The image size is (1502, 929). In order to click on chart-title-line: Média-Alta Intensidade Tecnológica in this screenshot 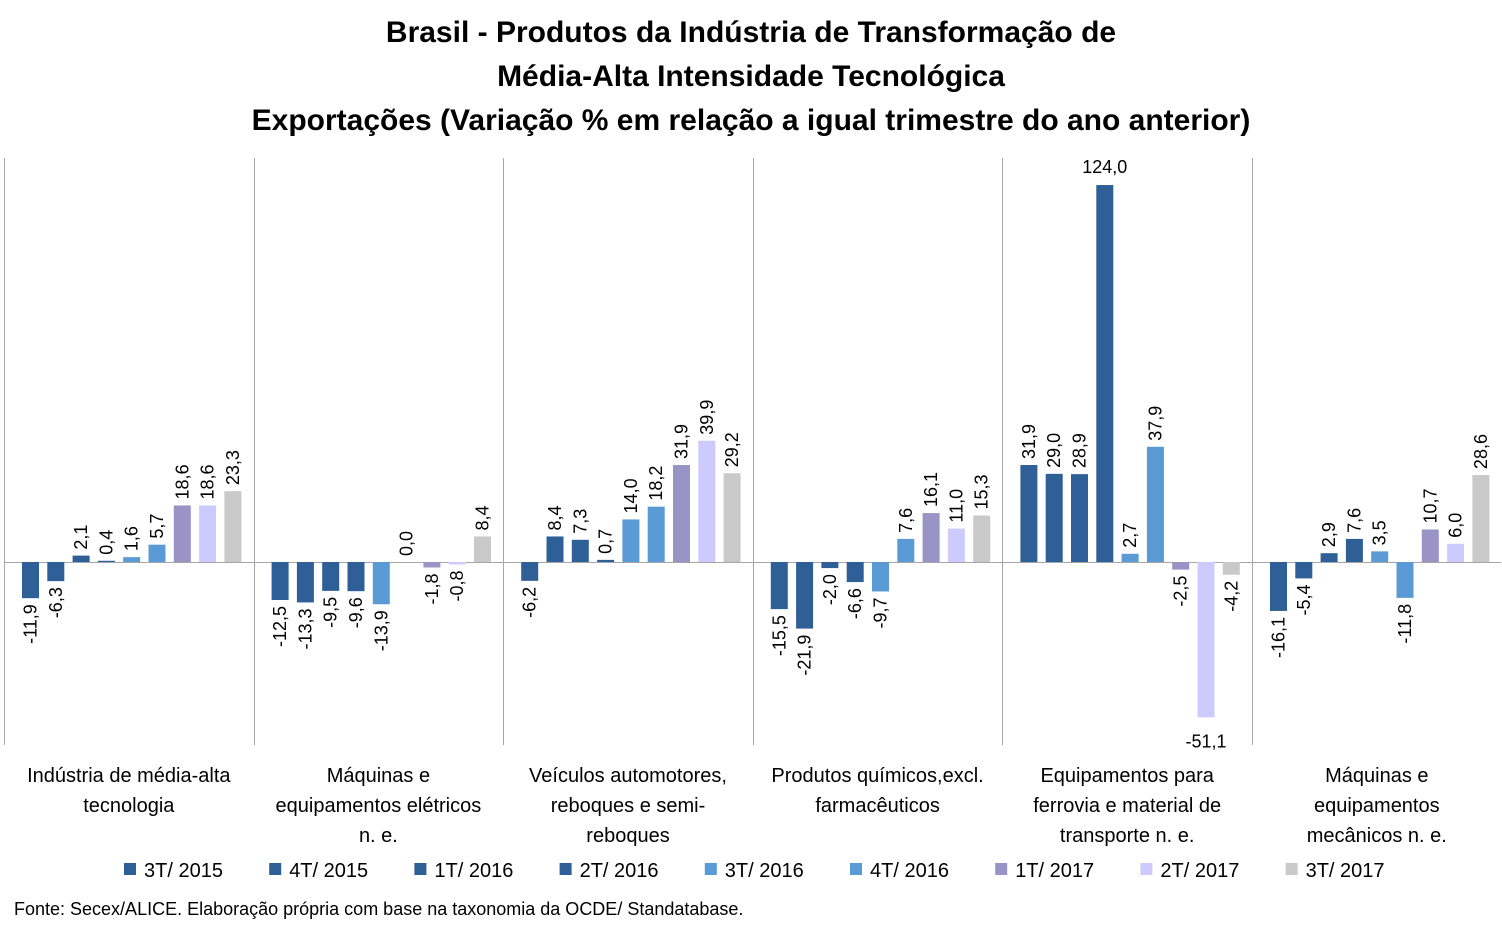, I will do `click(751, 76)`.